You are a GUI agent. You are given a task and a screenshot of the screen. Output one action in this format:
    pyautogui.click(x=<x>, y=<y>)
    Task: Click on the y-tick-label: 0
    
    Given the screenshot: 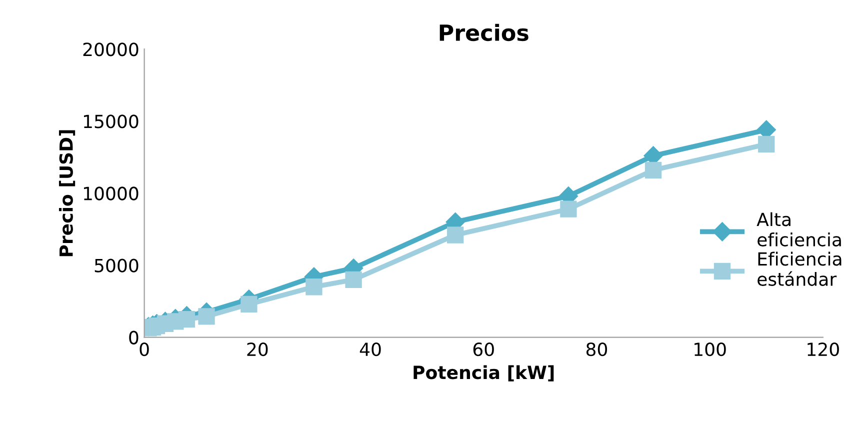 What is the action you would take?
    pyautogui.click(x=133, y=337)
    